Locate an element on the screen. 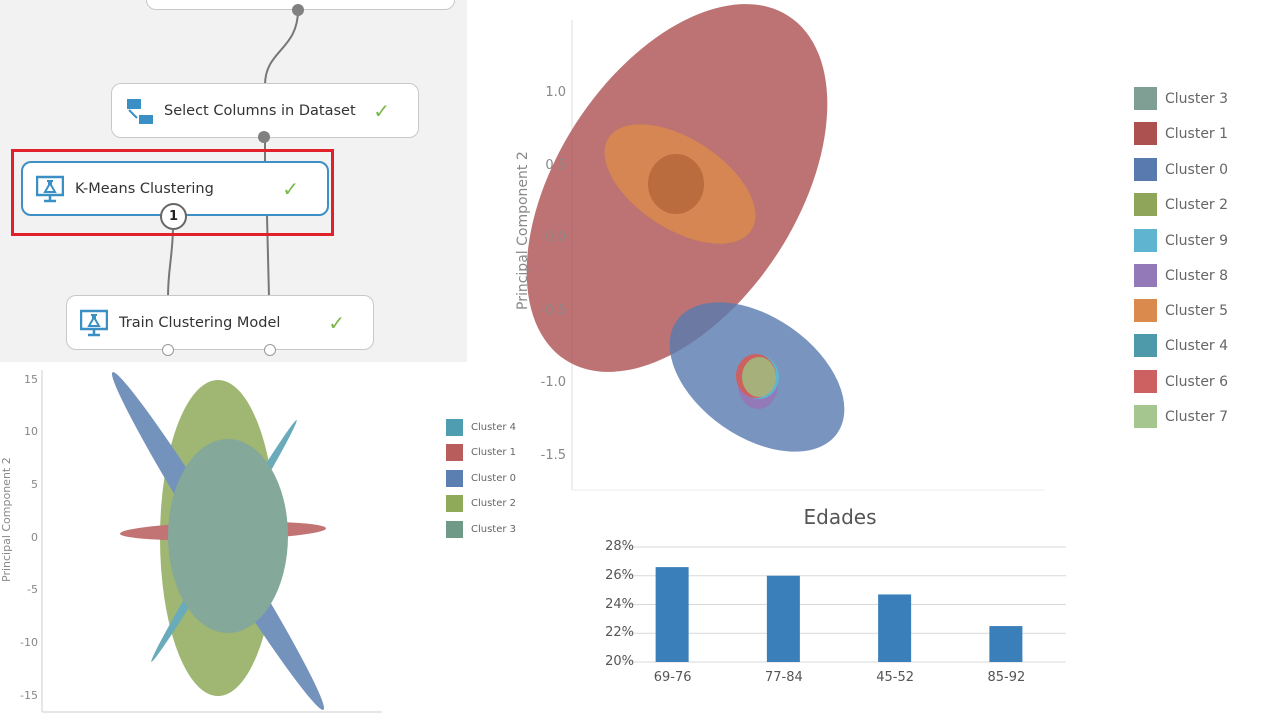  legend-item: Cluster 6 is located at coordinates (1181, 381).